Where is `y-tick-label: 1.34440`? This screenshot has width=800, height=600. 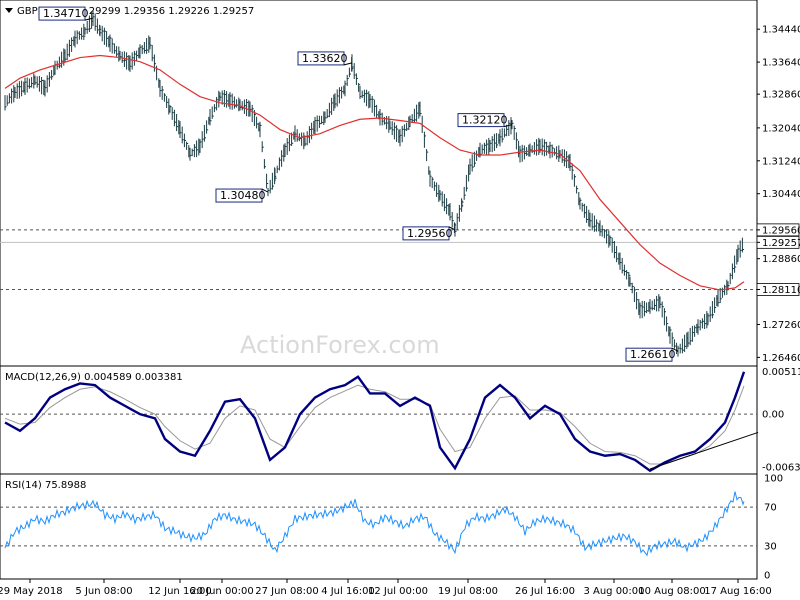 y-tick-label: 1.34440 is located at coordinates (781, 30).